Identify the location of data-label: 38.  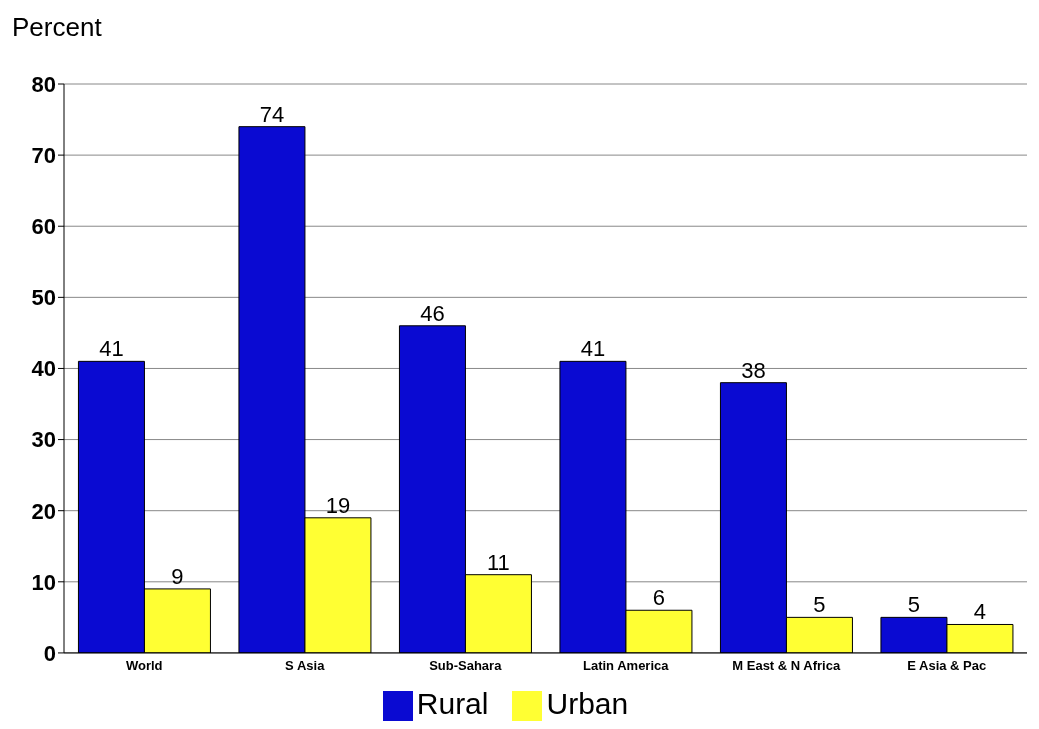
(753, 370).